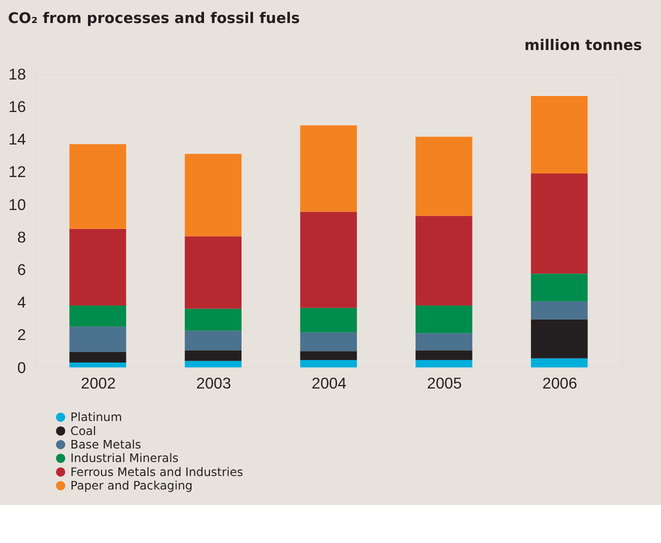 Image resolution: width=661 pixels, height=543 pixels. I want to click on y-tick-label: 8, so click(21, 237).